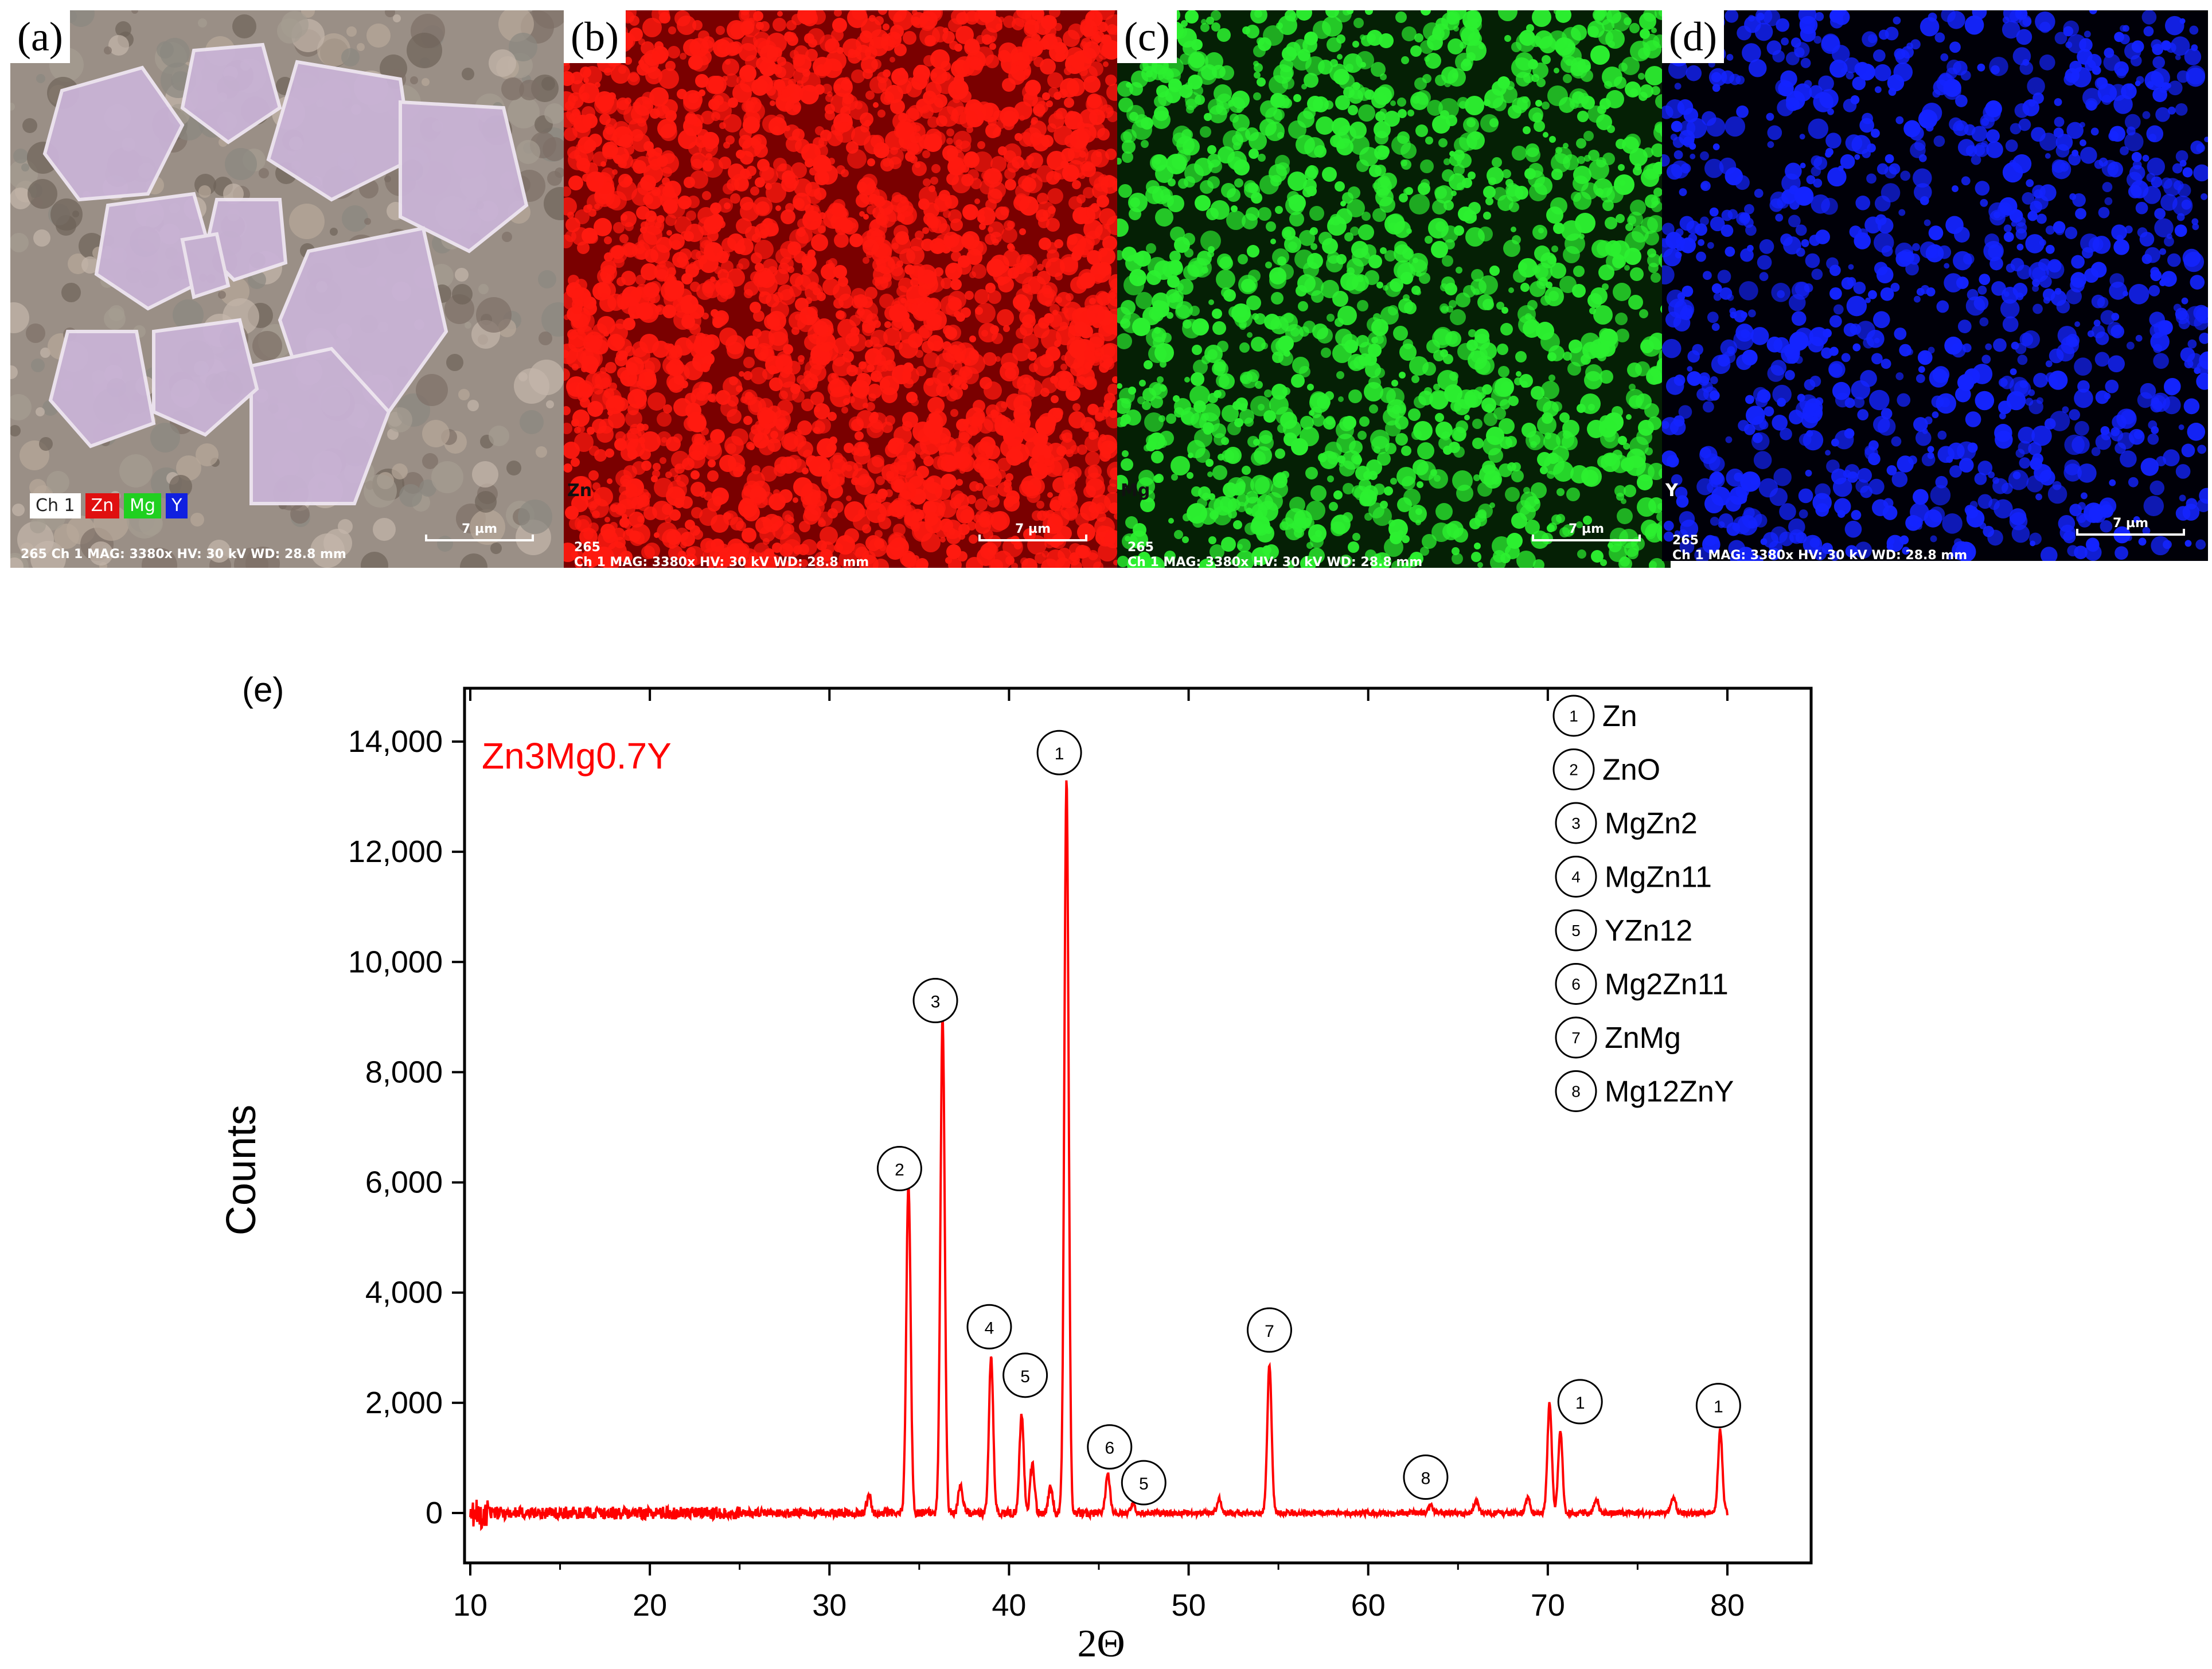 Image resolution: width=2212 pixels, height=1669 pixels. I want to click on legend-number: 7, so click(1576, 1038).